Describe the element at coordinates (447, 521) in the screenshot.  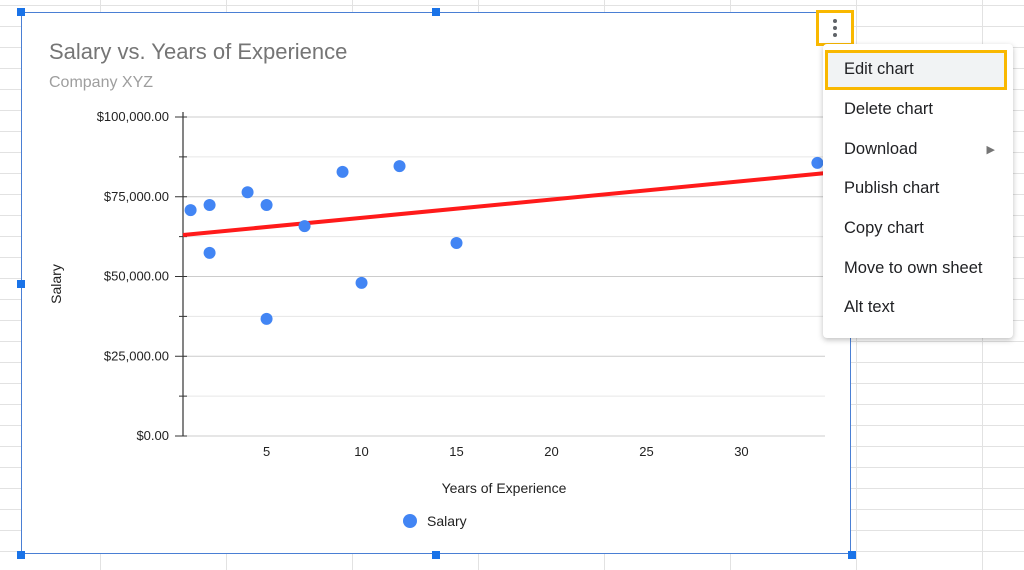
I see `legend-label: Salary` at that location.